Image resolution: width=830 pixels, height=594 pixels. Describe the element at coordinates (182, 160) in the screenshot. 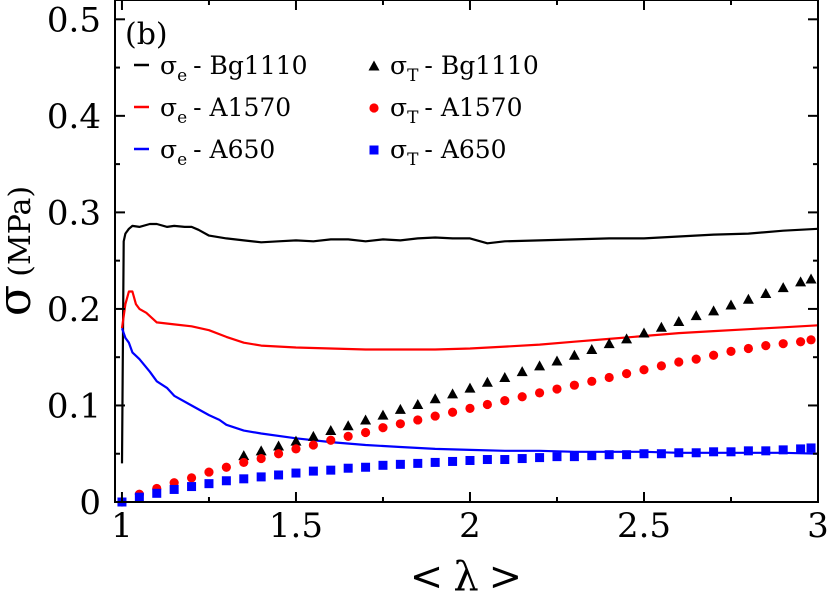

I see `legend-subscript: e` at that location.